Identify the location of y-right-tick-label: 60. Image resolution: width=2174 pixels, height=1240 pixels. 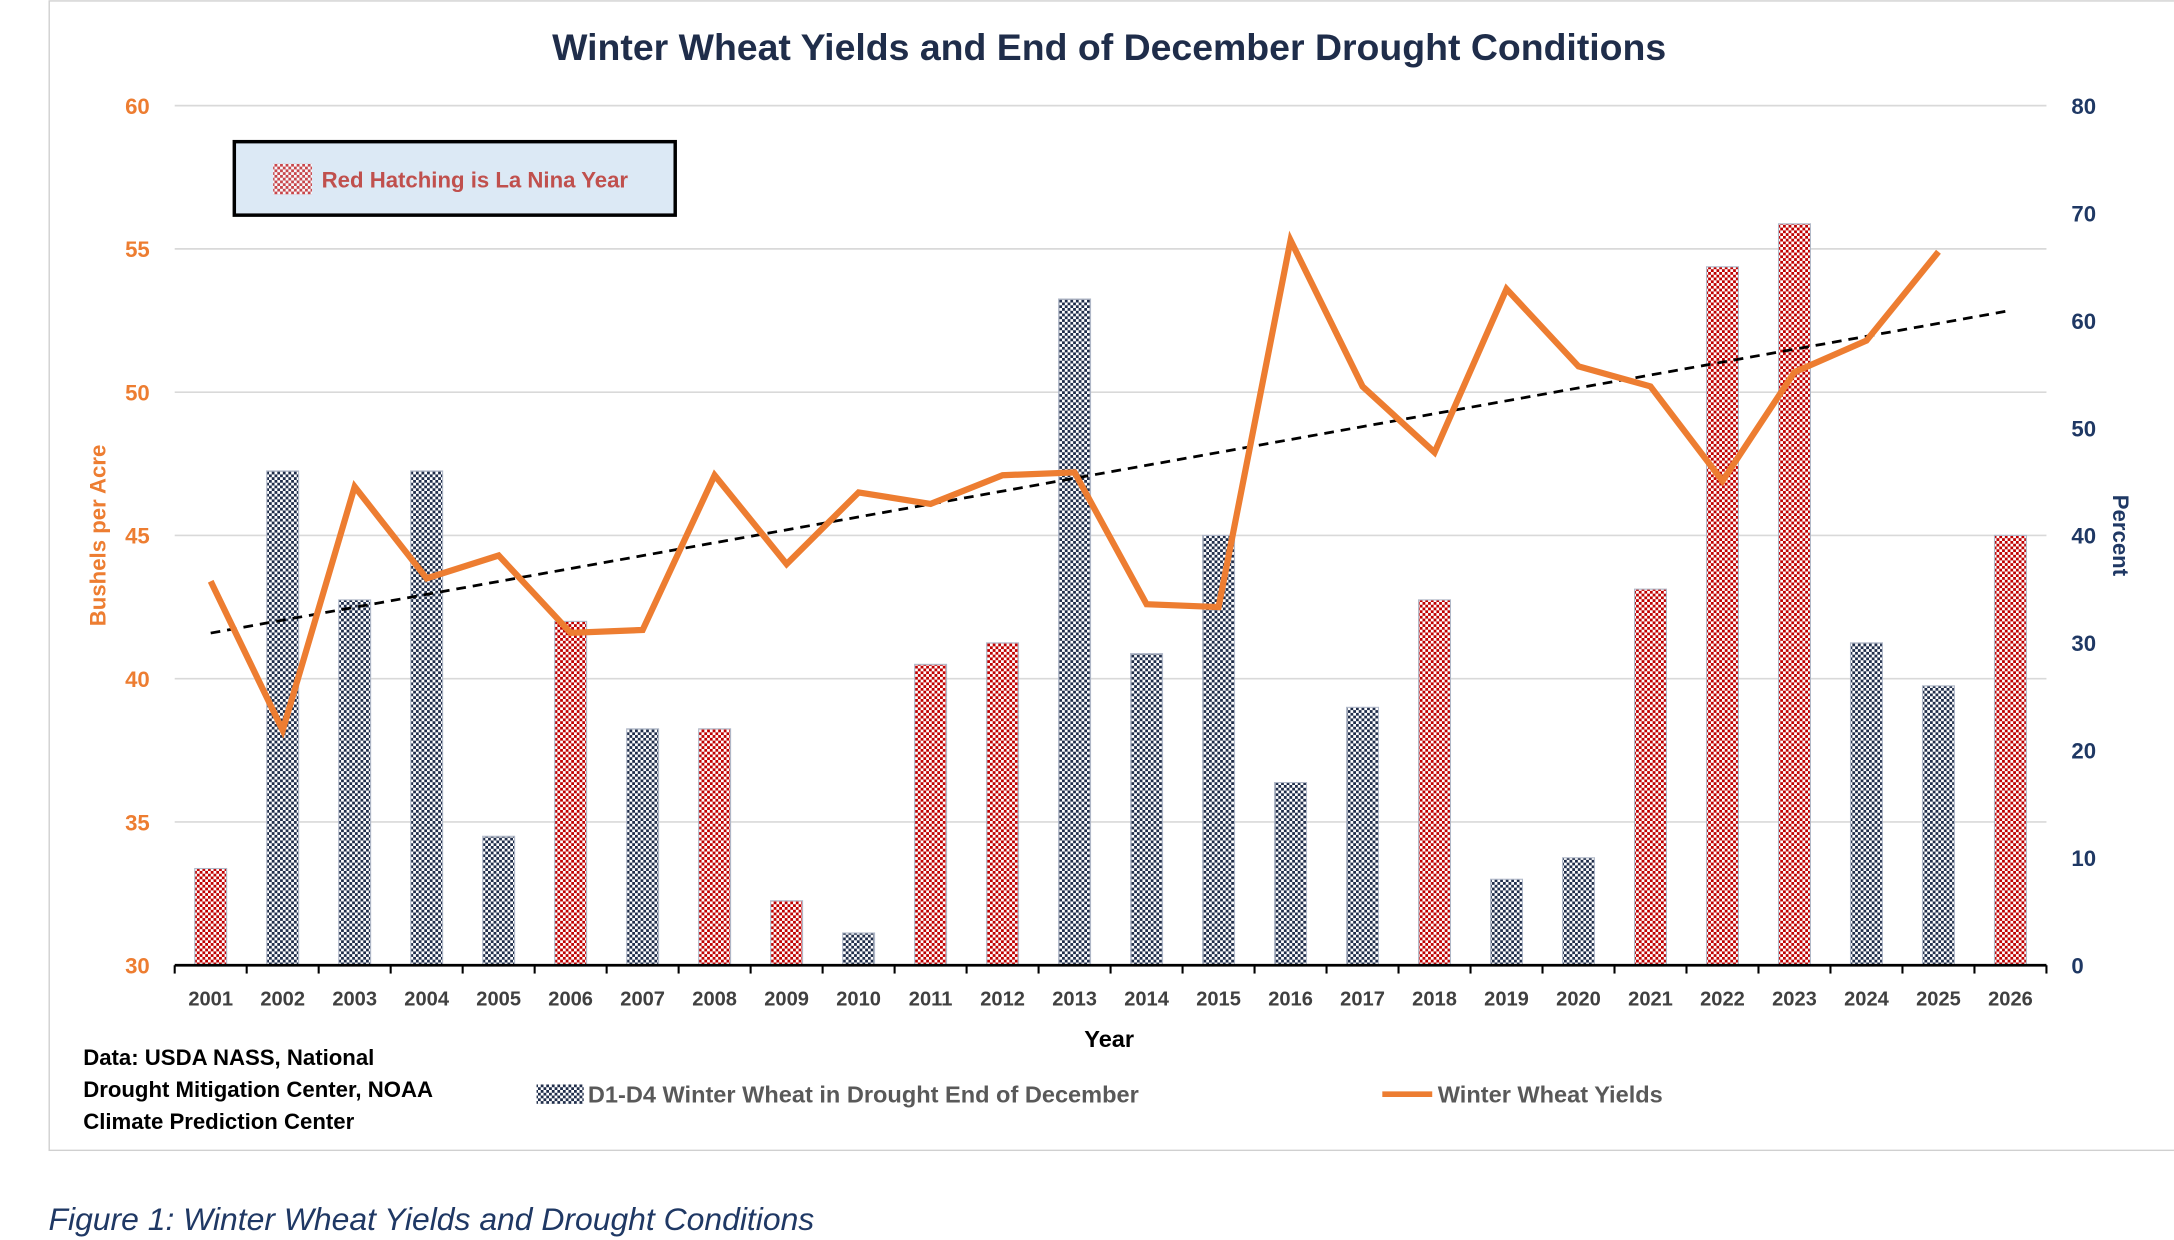
(2083, 321).